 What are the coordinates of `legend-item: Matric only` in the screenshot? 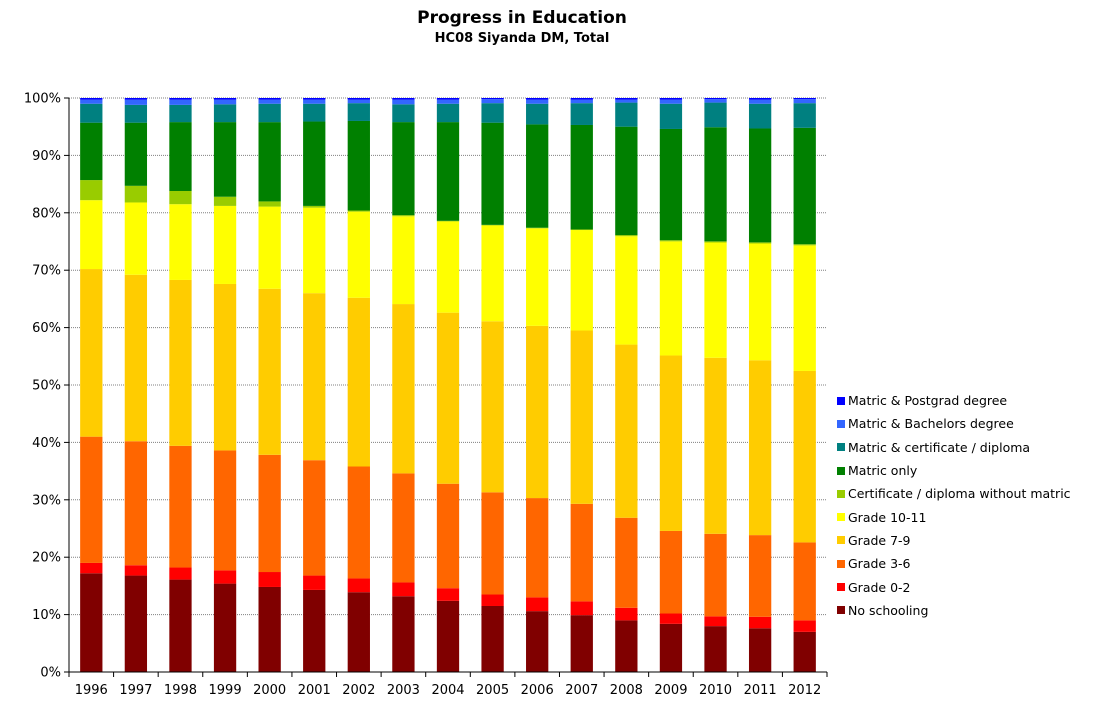 It's located at (954, 470).